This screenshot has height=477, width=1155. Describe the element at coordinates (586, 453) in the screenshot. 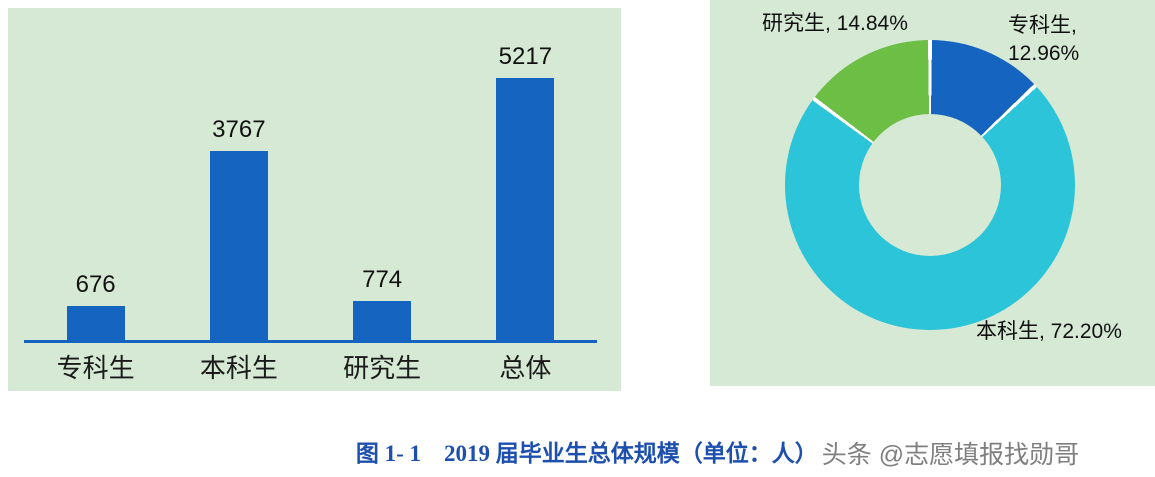

I see `figure-caption: 图 1- 1 2019 届毕业生总体规模（单位：人）` at that location.